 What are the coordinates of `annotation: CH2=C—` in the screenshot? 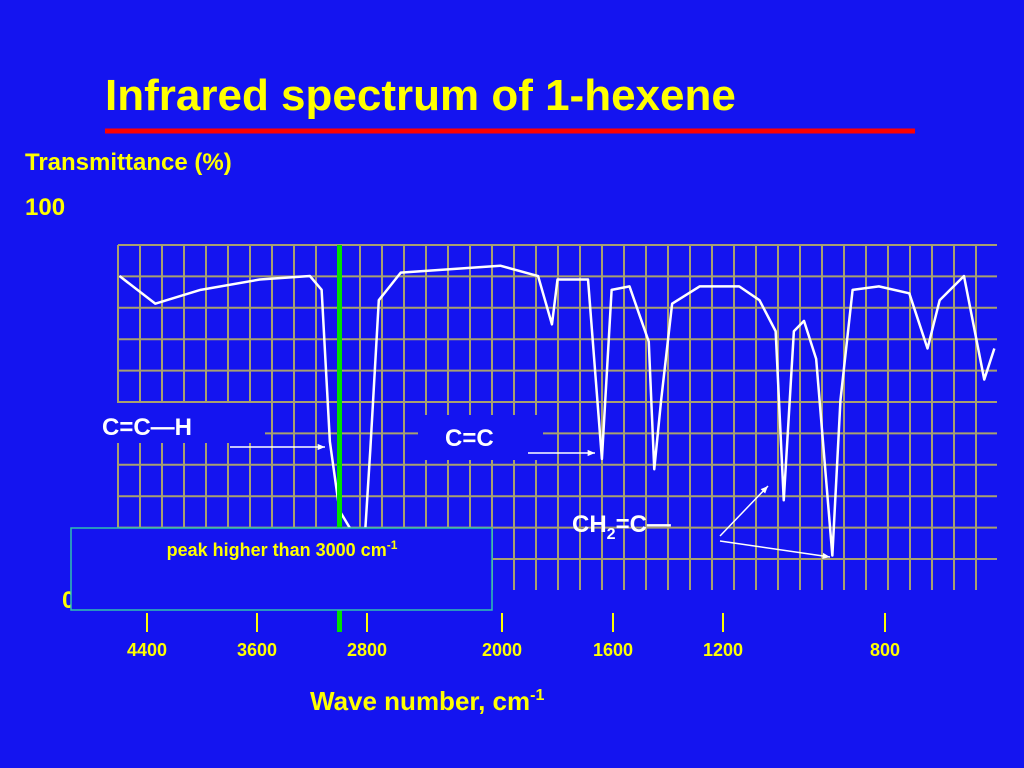 It's located at (621, 527).